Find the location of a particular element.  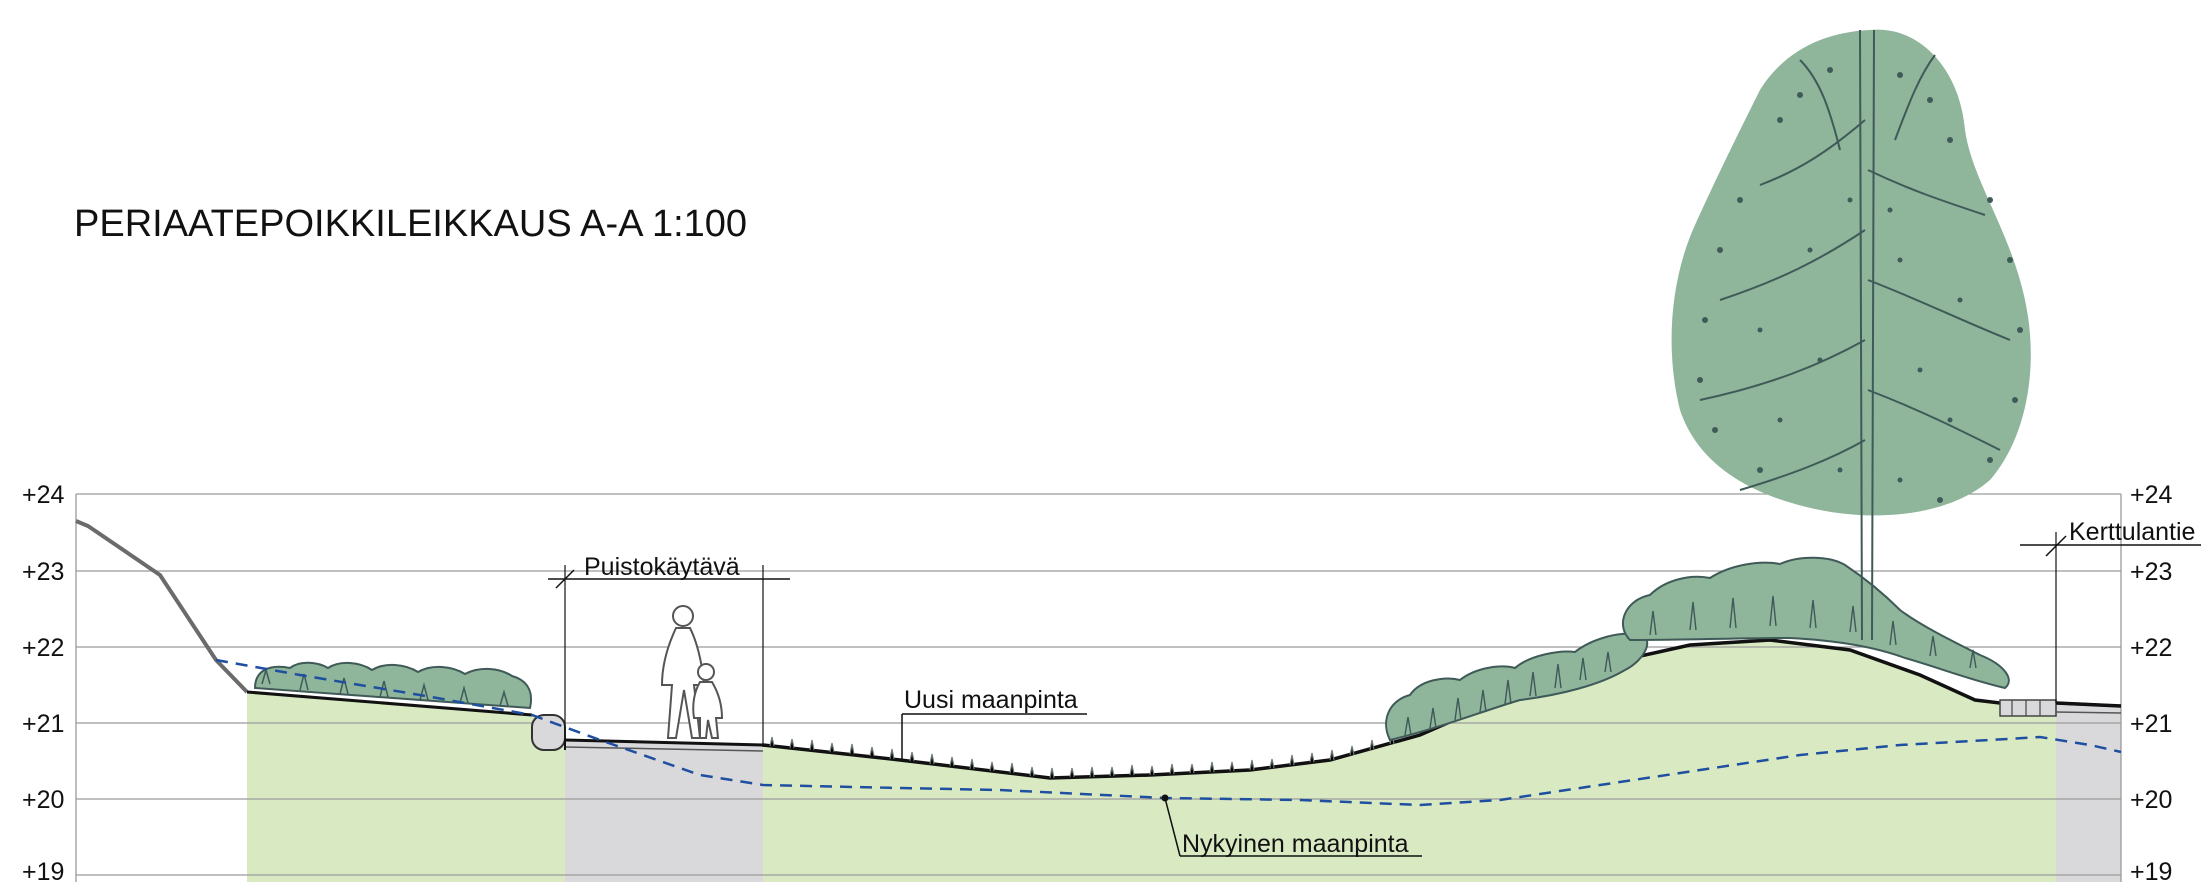

label-kerttulantie: Kerttulantie is located at coordinates (2110, 610).